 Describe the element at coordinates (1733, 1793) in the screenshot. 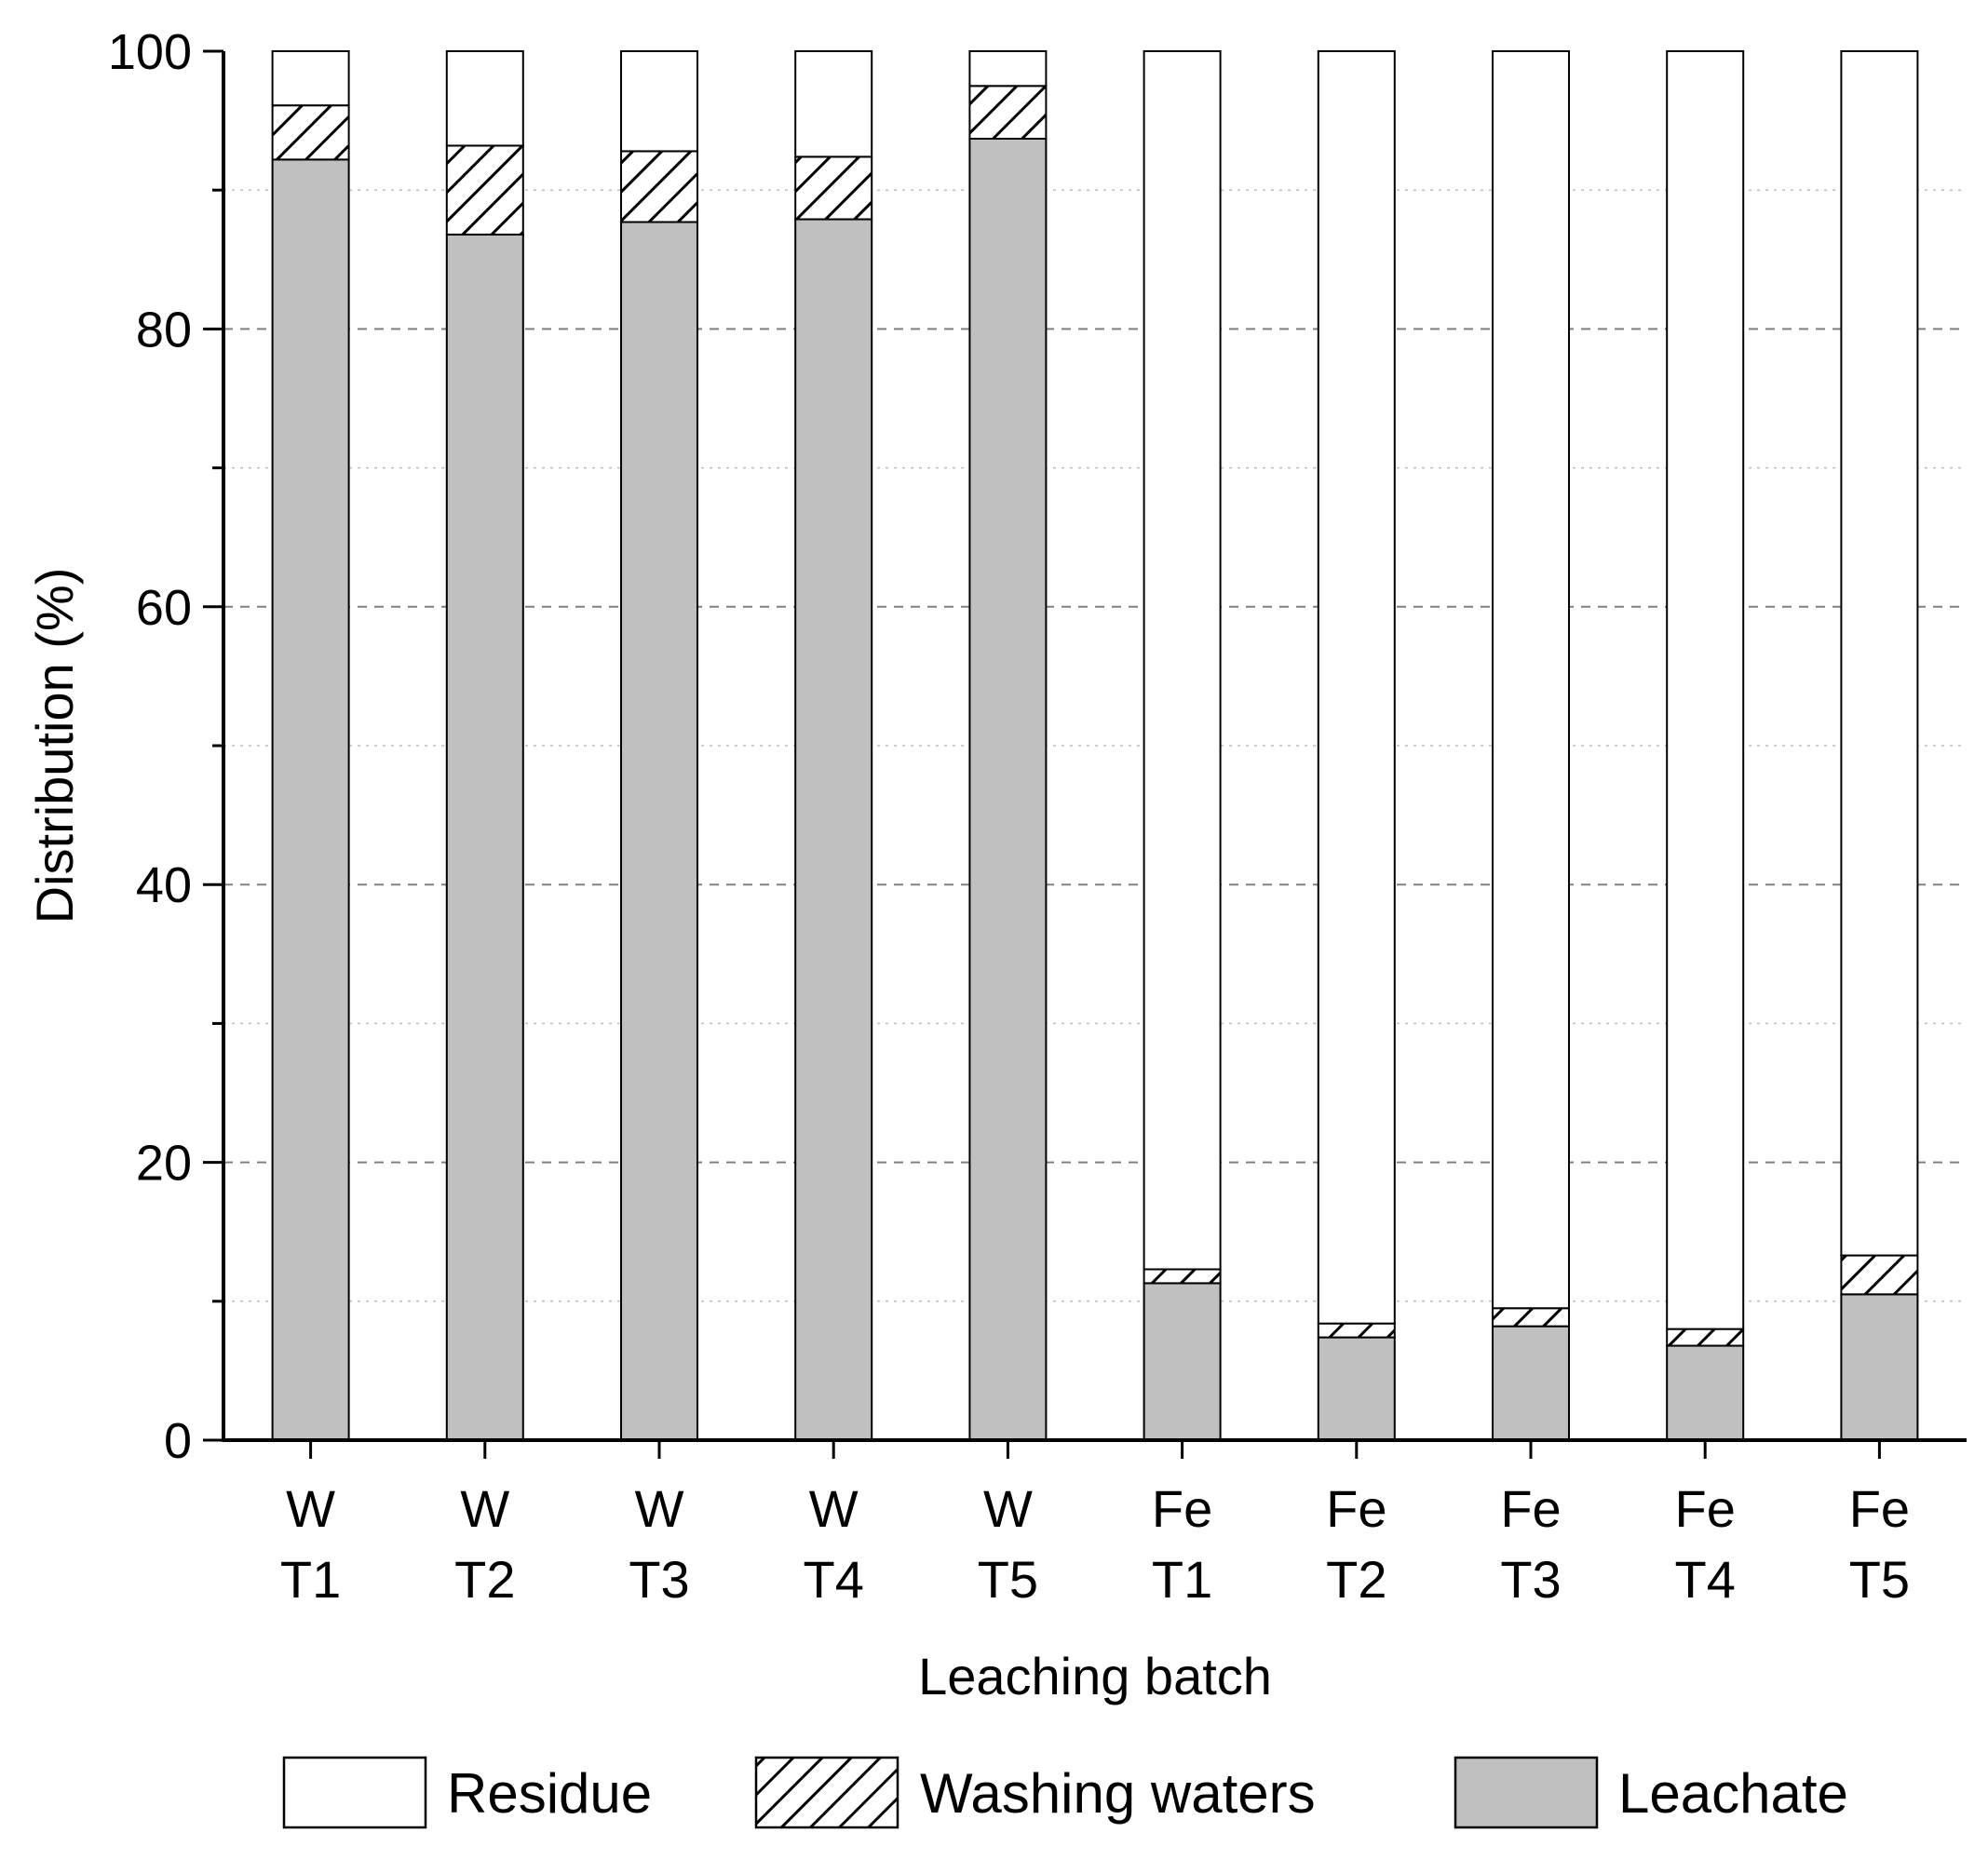

I see `legend-label: Leachate` at that location.